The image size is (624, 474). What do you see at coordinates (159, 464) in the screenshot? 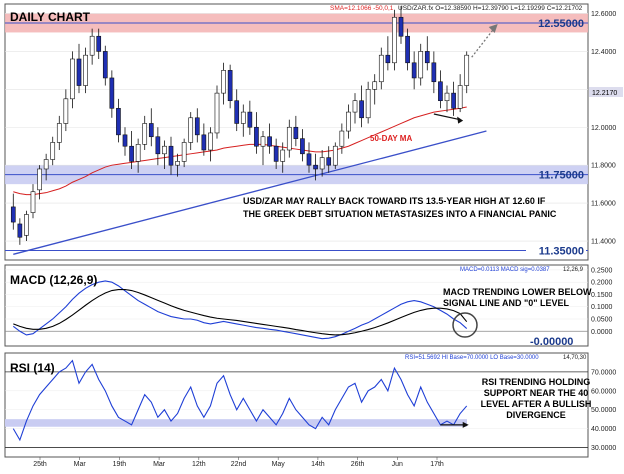
I see `x-tick-label: Mar` at bounding box center [159, 464].